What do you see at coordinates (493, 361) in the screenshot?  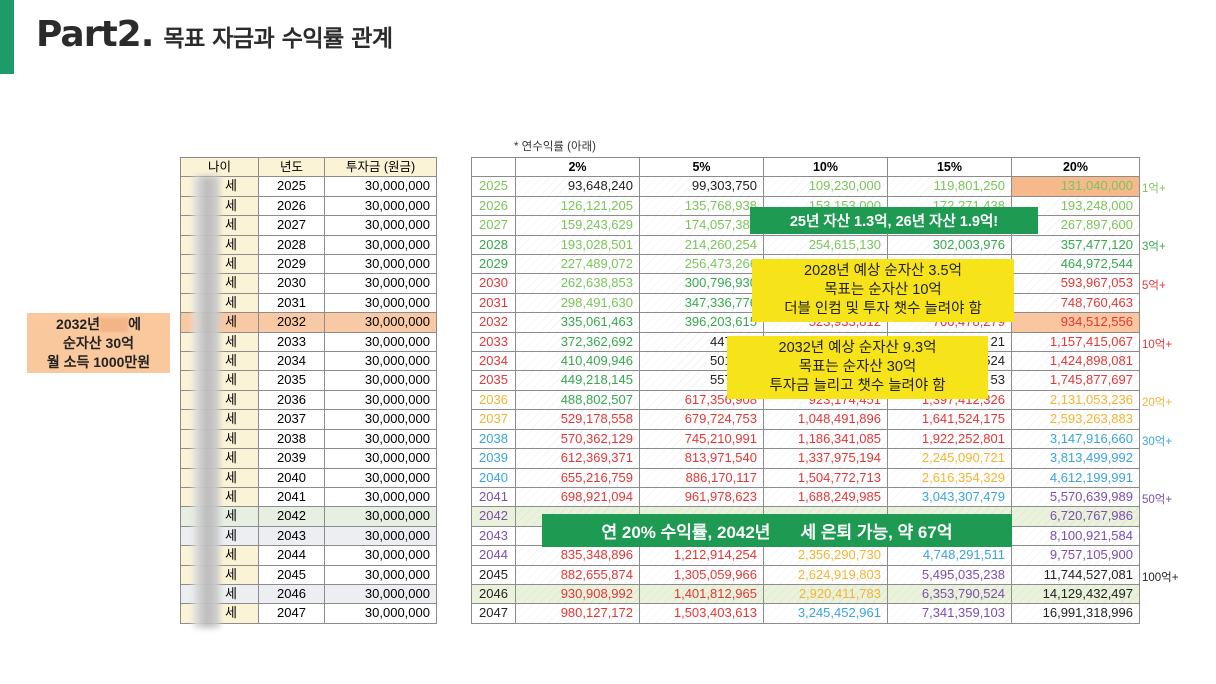 I see `year-cell: 2034` at bounding box center [493, 361].